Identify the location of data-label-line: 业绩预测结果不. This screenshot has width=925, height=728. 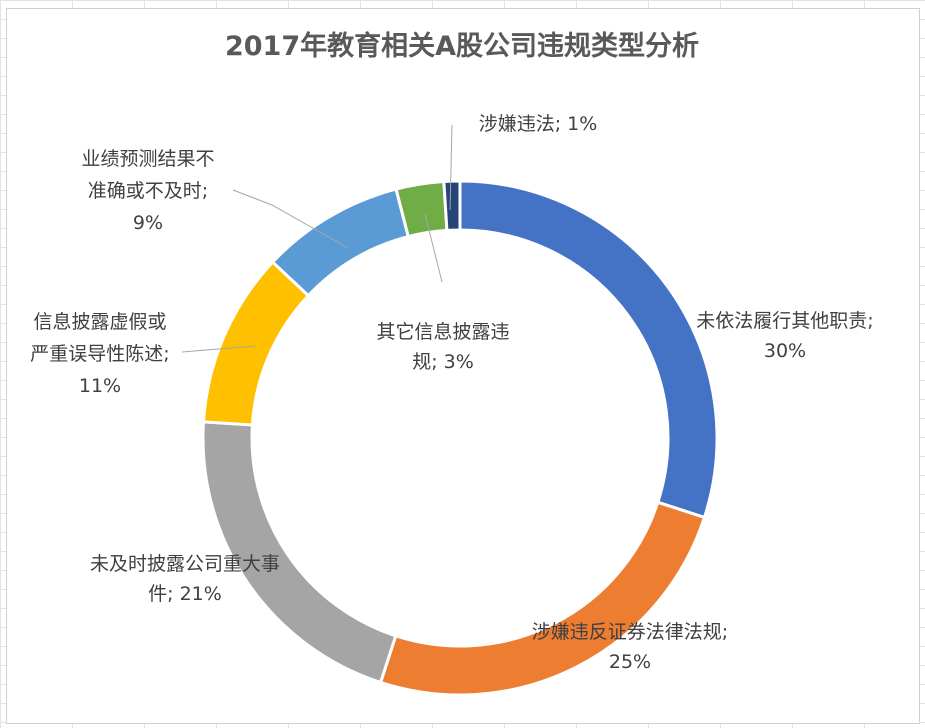
(147, 159).